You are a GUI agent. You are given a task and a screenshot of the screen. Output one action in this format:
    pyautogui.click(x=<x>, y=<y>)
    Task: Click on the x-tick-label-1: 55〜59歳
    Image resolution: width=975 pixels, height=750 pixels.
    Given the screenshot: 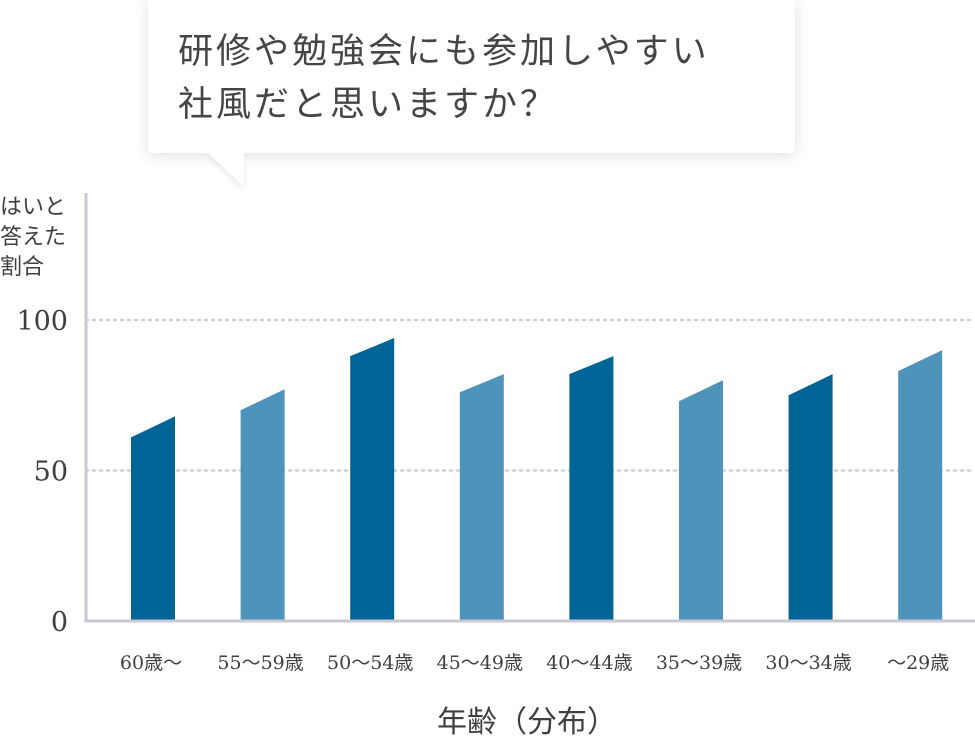 What is the action you would take?
    pyautogui.click(x=260, y=663)
    